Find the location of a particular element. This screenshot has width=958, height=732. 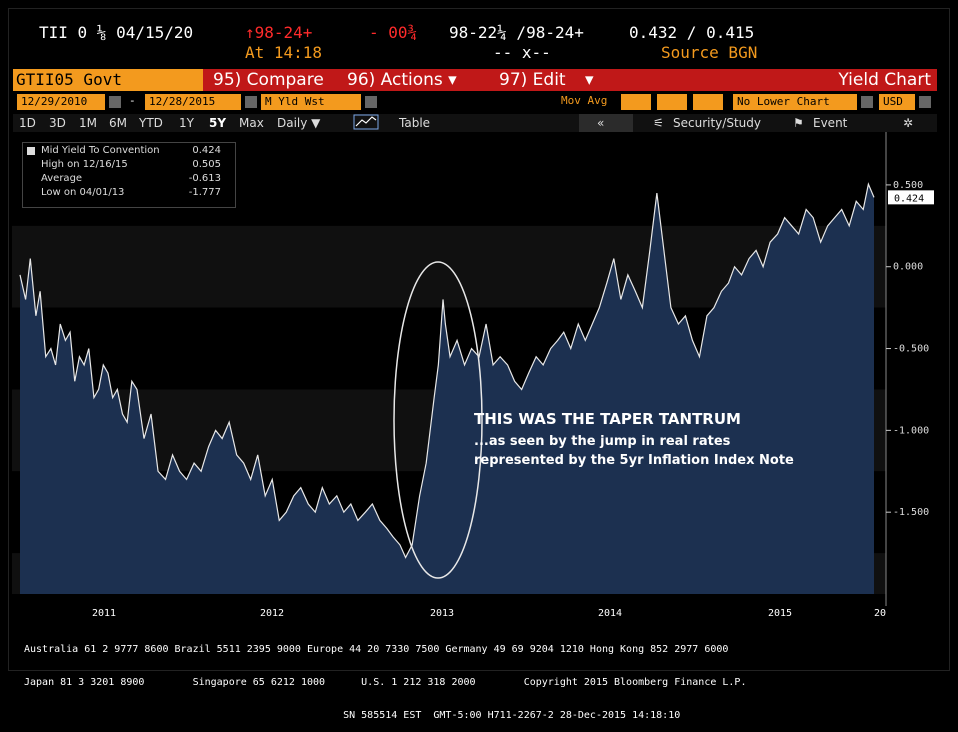

nav-back-button is located at coordinates (606, 123).